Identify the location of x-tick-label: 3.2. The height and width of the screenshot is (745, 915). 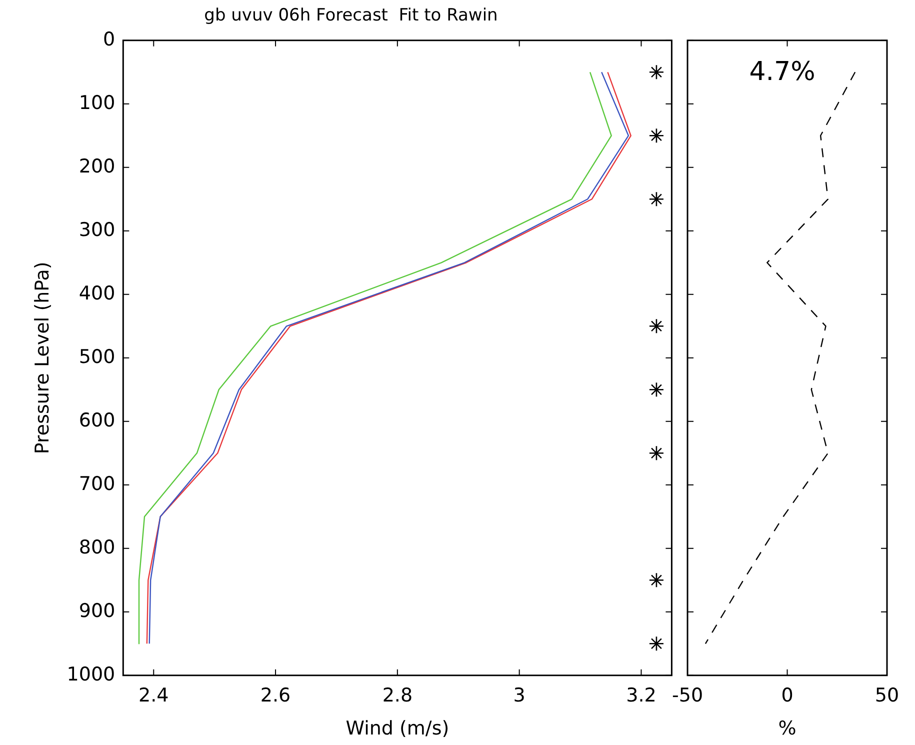
(641, 695).